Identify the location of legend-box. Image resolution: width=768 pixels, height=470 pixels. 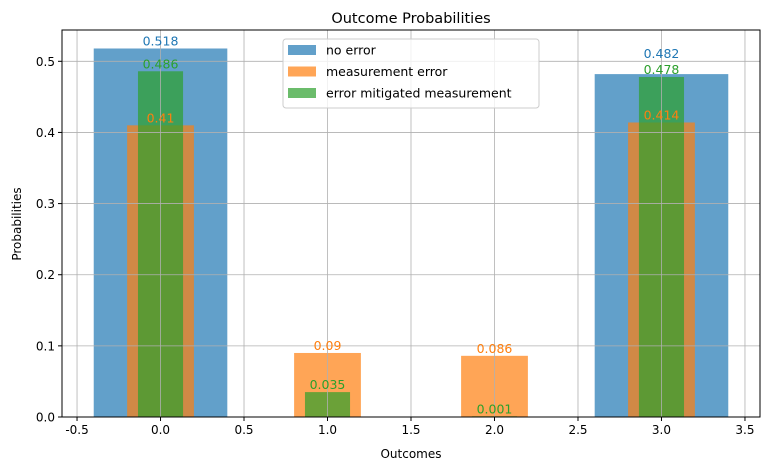
(411, 73).